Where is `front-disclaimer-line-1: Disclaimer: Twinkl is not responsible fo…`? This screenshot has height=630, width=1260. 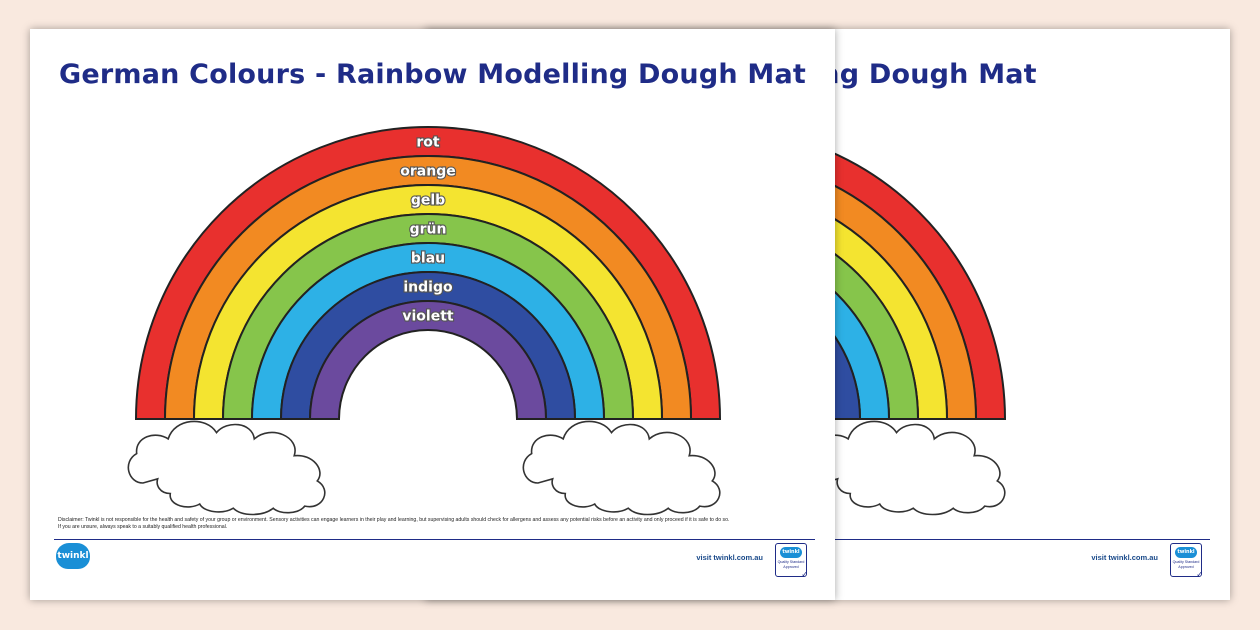
front-disclaimer-line-1: Disclaimer: Twinkl is not responsible fo… is located at coordinates (394, 520).